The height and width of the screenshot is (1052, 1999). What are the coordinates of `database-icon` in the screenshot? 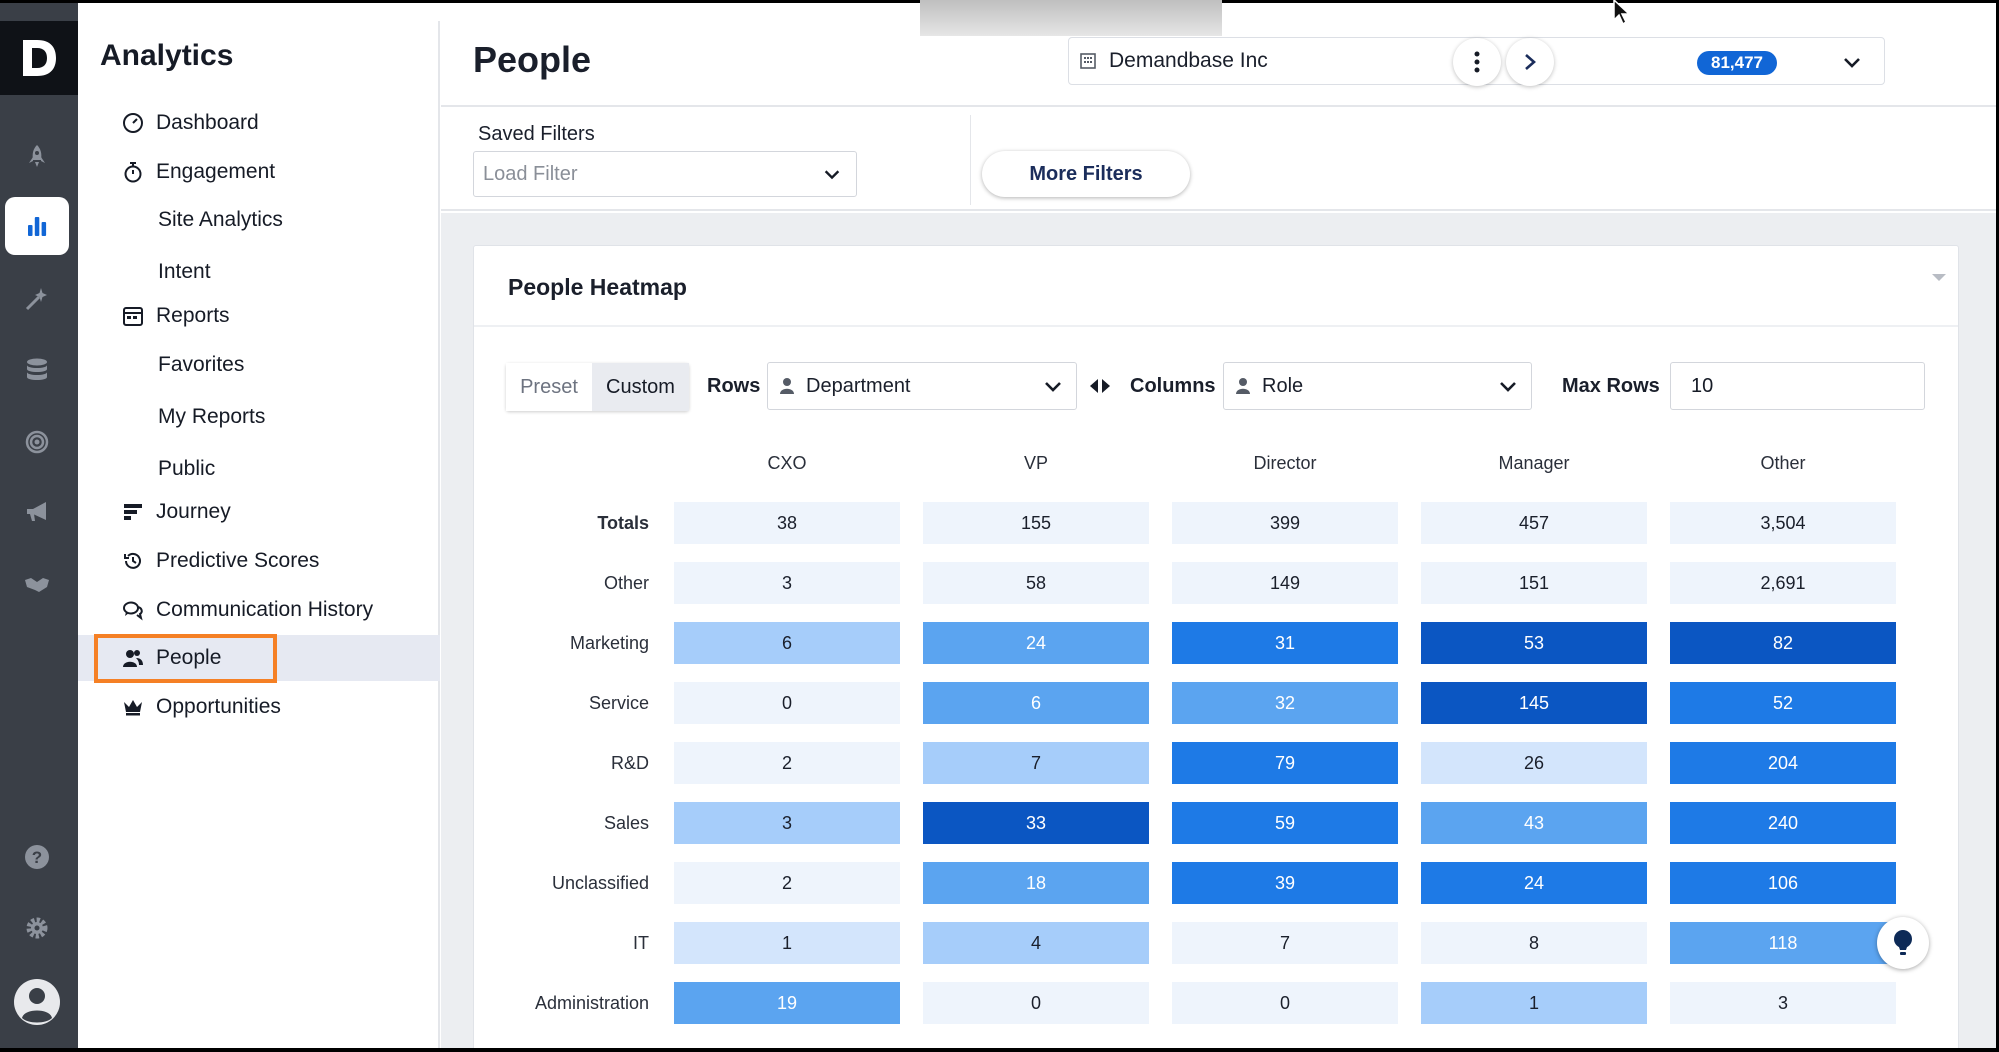 It's located at (37, 370).